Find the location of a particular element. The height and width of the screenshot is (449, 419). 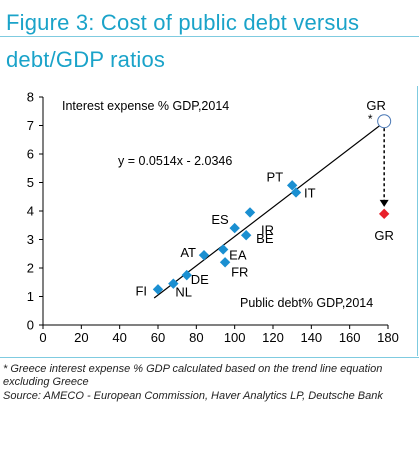

x-tick-label: 40 is located at coordinates (119, 337).